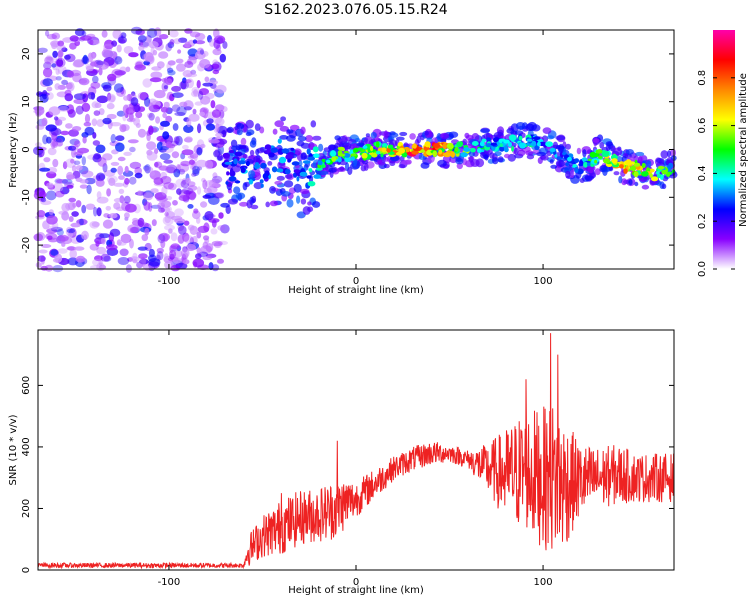 Image resolution: width=750 pixels, height=600 pixels. I want to click on spectrogram-xtick-label: 100, so click(543, 281).